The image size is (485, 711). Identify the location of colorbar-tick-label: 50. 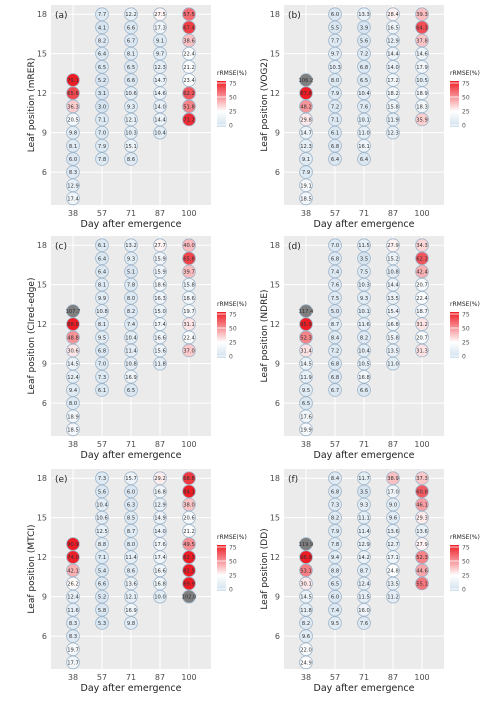
(466, 98).